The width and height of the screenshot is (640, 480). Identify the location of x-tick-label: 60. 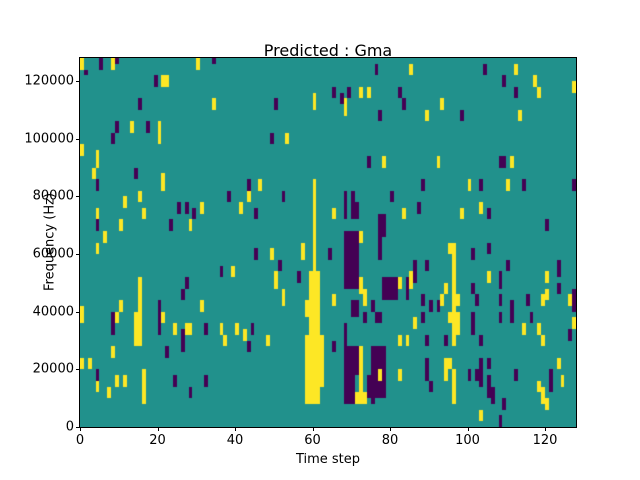
(312, 440).